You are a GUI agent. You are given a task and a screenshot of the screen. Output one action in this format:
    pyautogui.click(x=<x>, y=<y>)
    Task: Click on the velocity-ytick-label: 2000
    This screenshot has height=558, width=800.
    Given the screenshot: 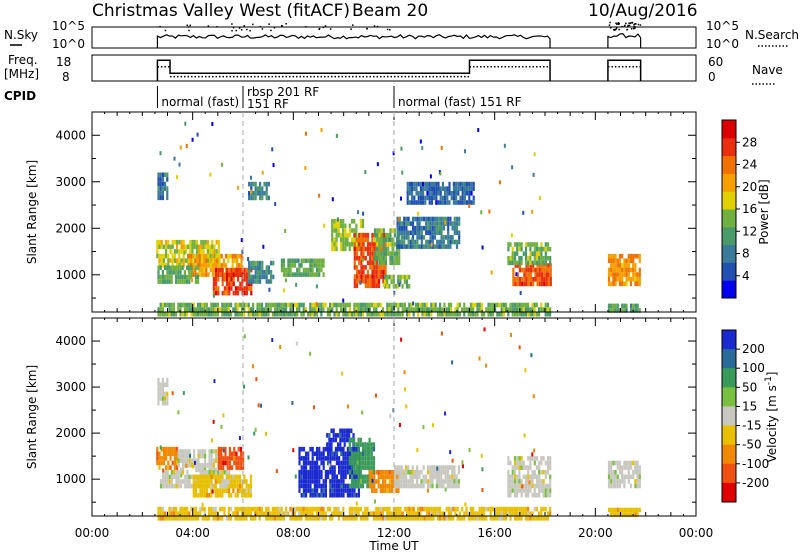 What is the action you would take?
    pyautogui.click(x=70, y=433)
    